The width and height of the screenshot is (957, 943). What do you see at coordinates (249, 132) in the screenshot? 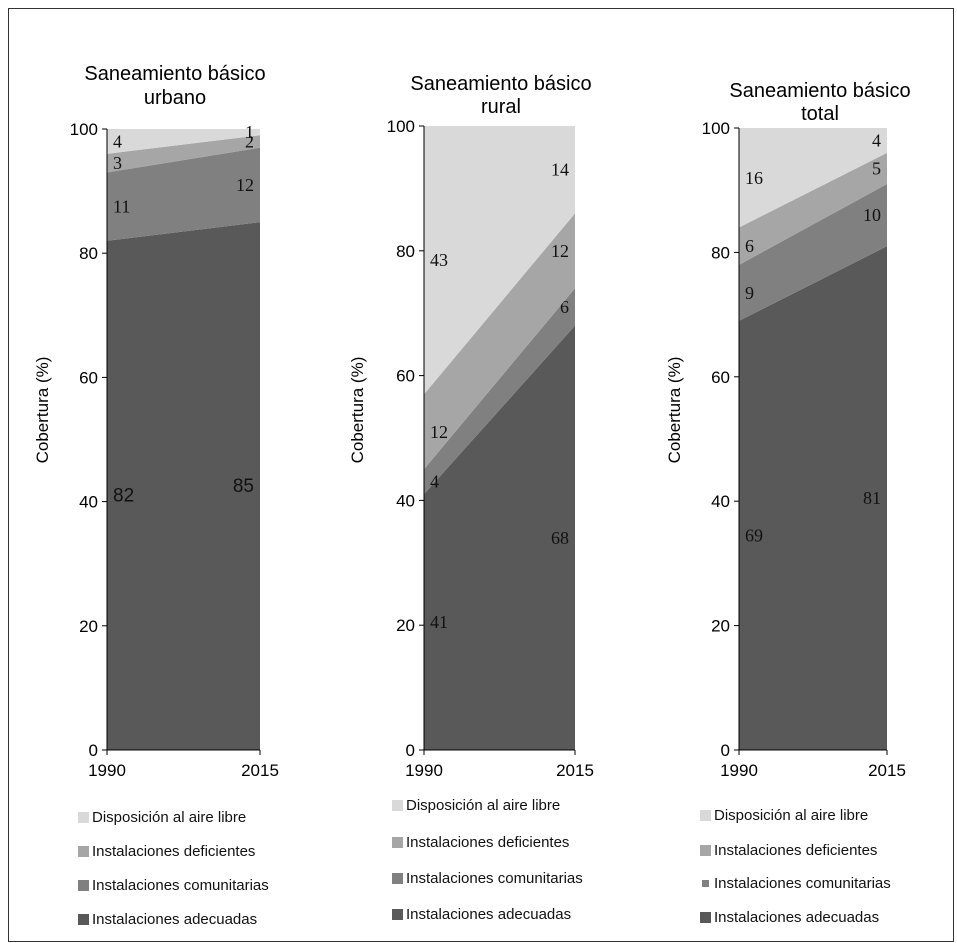
I see `data-label: 1` at bounding box center [249, 132].